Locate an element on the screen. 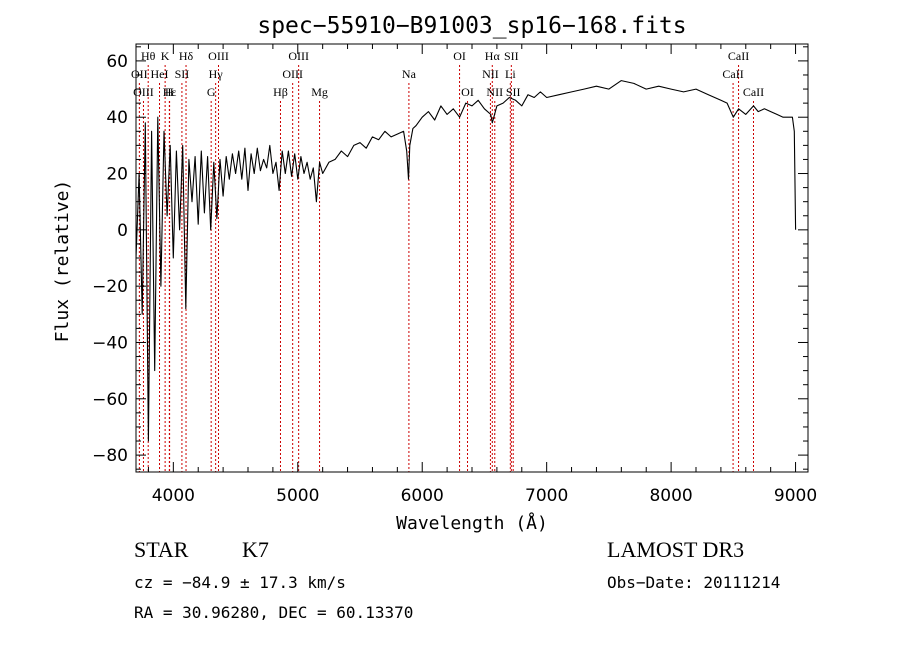 This screenshot has height=649, width=900. x-tick-label: 6000 is located at coordinates (422, 496).